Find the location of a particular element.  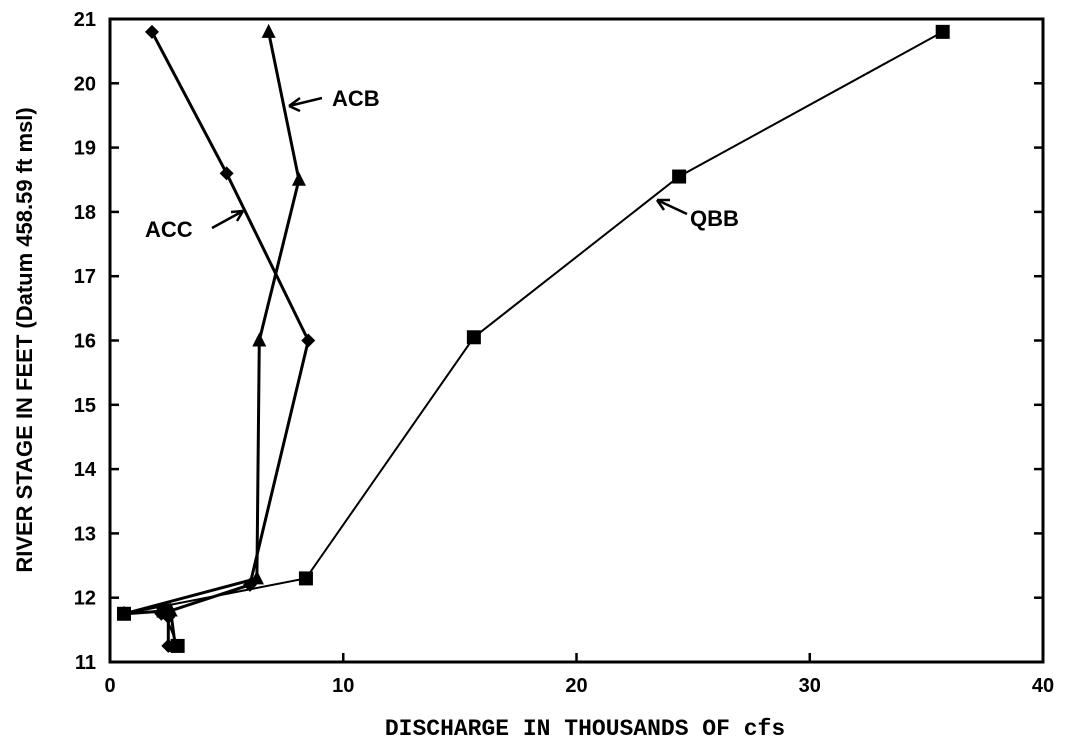

y-tick-label-12: 12 is located at coordinates (85, 599).